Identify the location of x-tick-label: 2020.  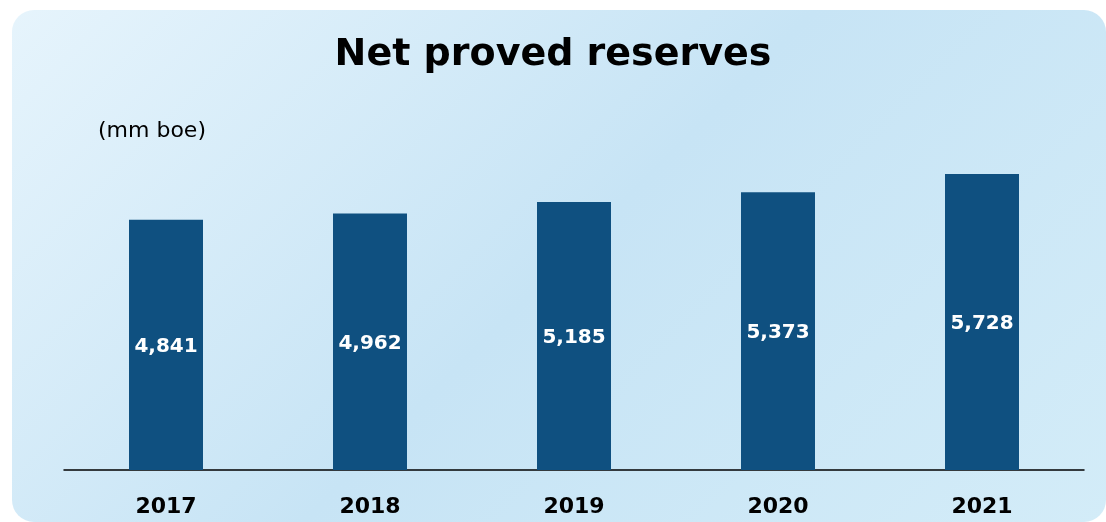
(778, 505).